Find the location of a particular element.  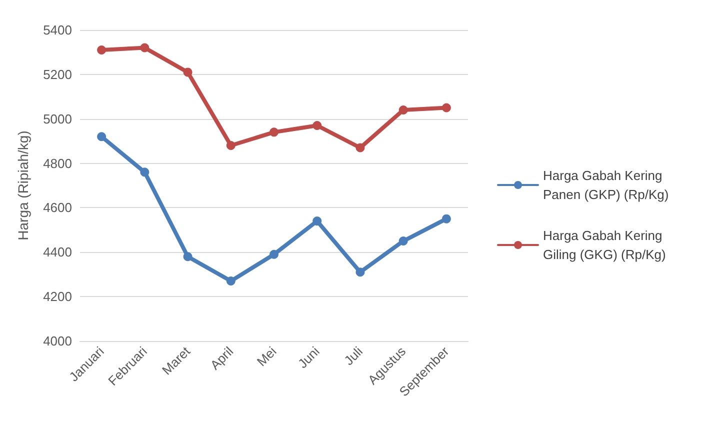

y-tick-label: 5400 is located at coordinates (57, 30).